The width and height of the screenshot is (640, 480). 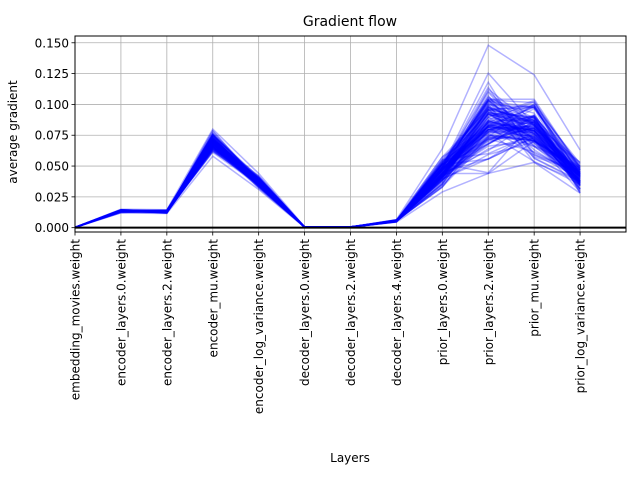 What do you see at coordinates (443, 302) in the screenshot?
I see `x-tick-label: prior_layers.0.weight` at bounding box center [443, 302].